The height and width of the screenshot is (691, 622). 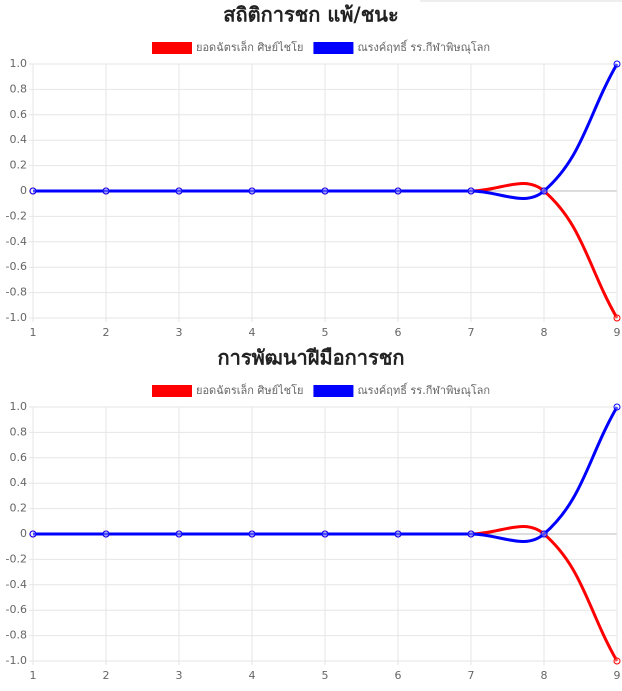 I want to click on chart-title: การพัฒนาฝีมือการชก, so click(x=311, y=358).